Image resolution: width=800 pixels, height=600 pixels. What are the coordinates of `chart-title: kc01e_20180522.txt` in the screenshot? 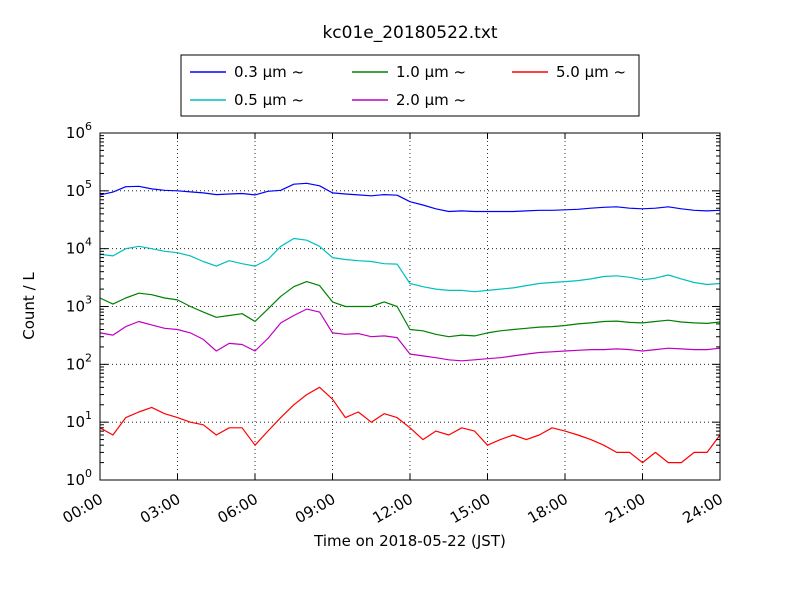 It's located at (409, 33).